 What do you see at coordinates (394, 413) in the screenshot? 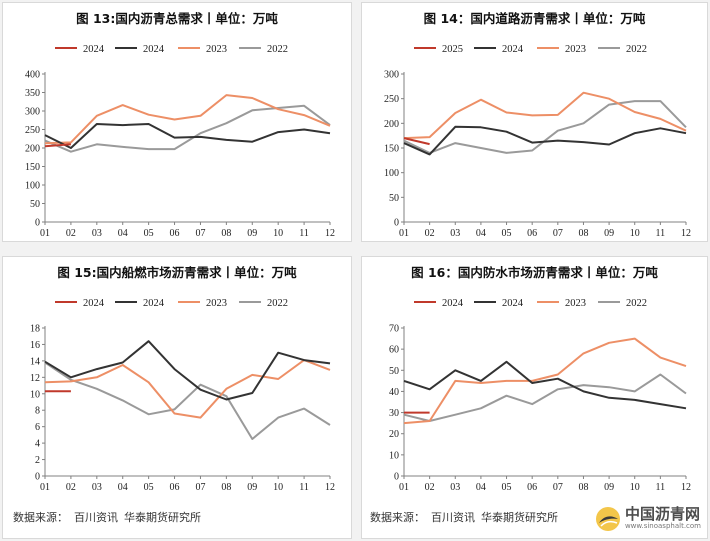
I see `y-tick-label: 30` at bounding box center [394, 413].